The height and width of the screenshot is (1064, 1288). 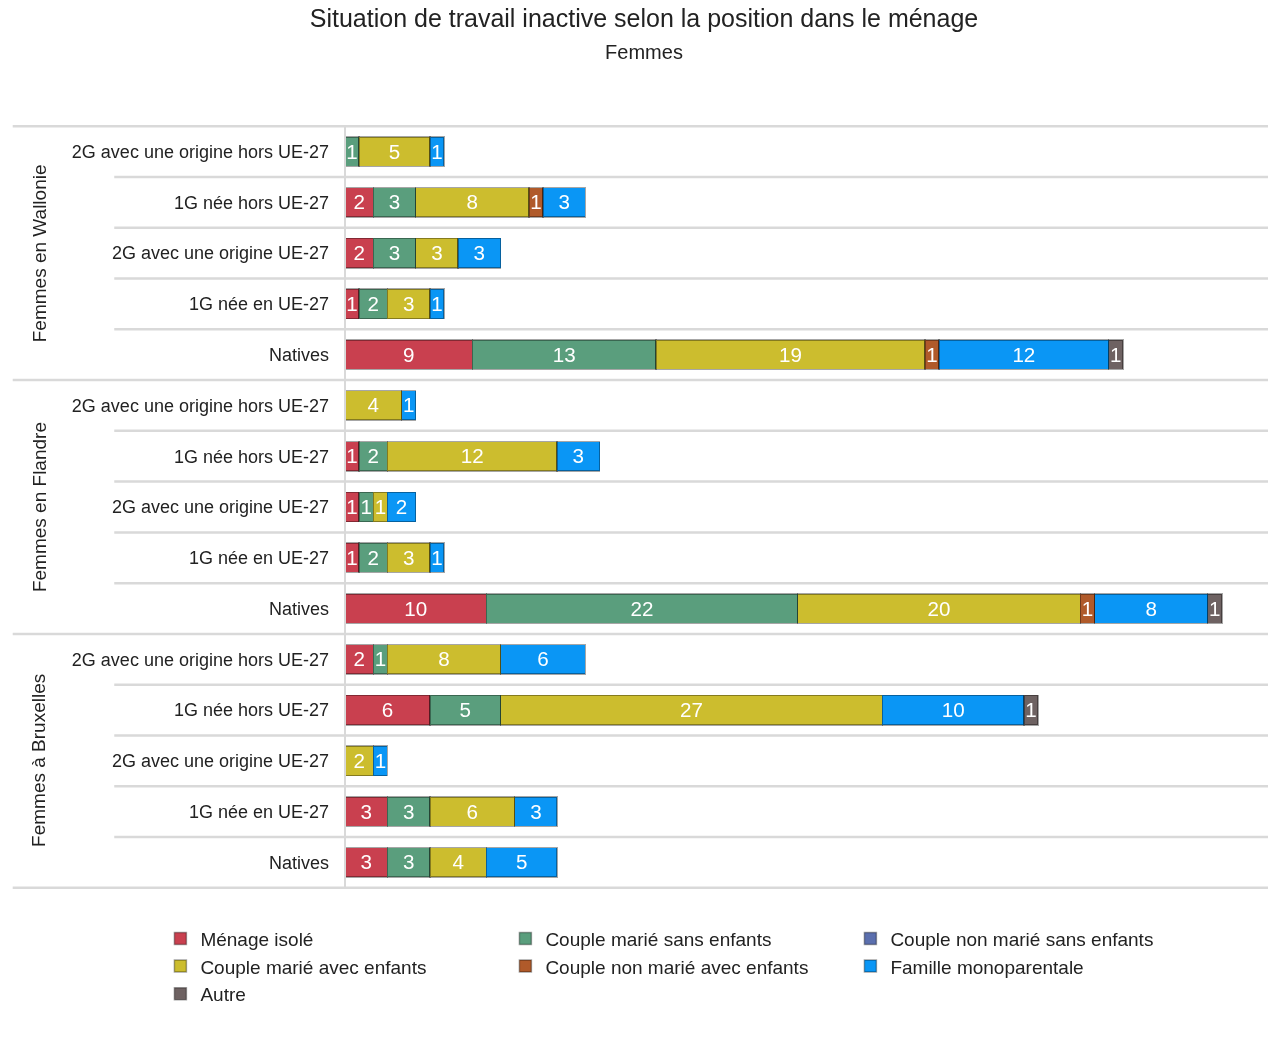 What do you see at coordinates (677, 967) in the screenshot?
I see `legend-label: Couple non marié avec enfants` at bounding box center [677, 967].